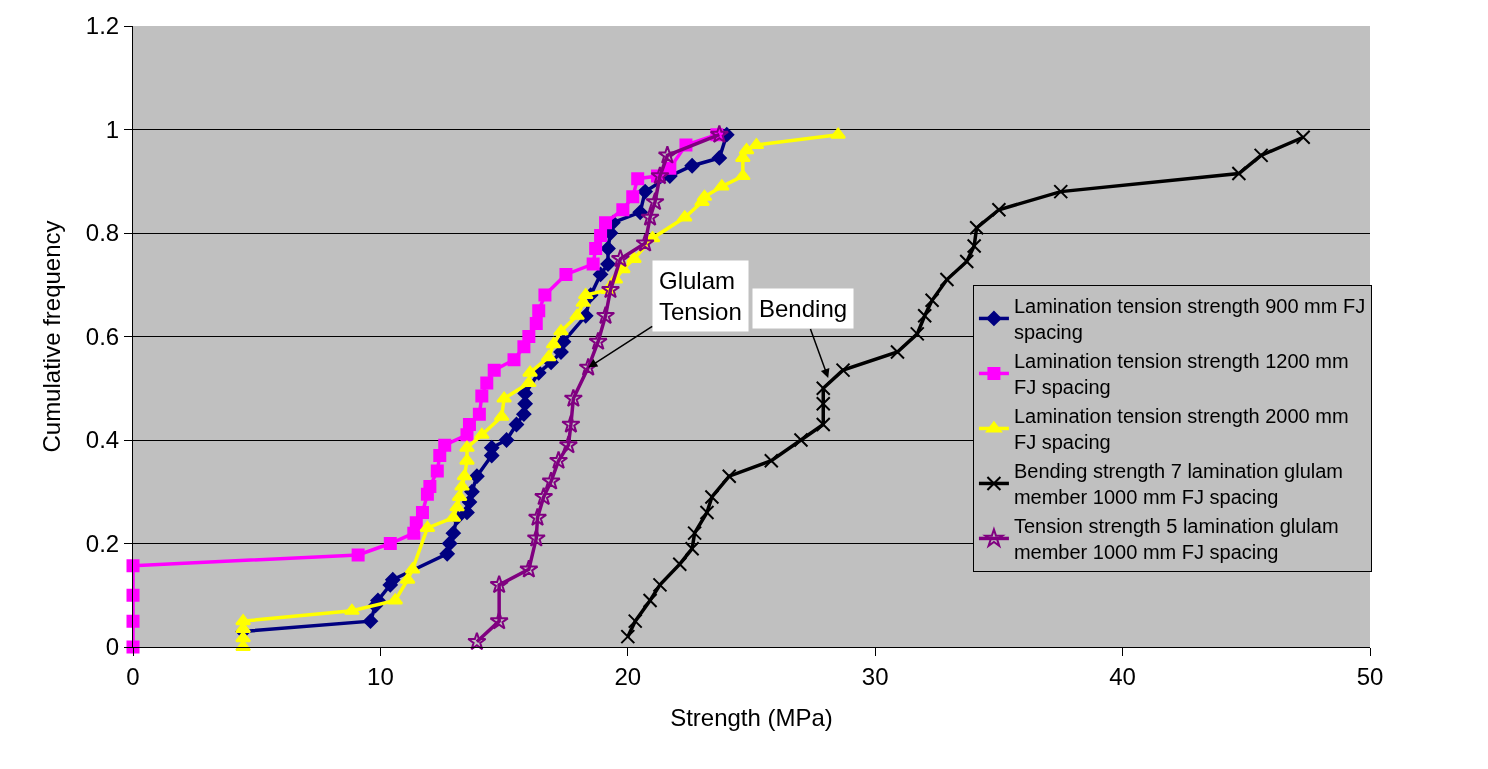 This screenshot has height=769, width=1488. What do you see at coordinates (751, 718) in the screenshot?
I see `x-axis-title: Strength (MPa)` at bounding box center [751, 718].